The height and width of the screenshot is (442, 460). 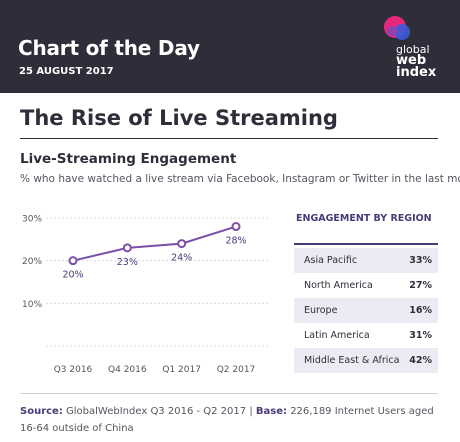 What do you see at coordinates (156, 411) in the screenshot?
I see `source-text: GlobalWebIndex Q3 2016 - Q2 2017` at bounding box center [156, 411].